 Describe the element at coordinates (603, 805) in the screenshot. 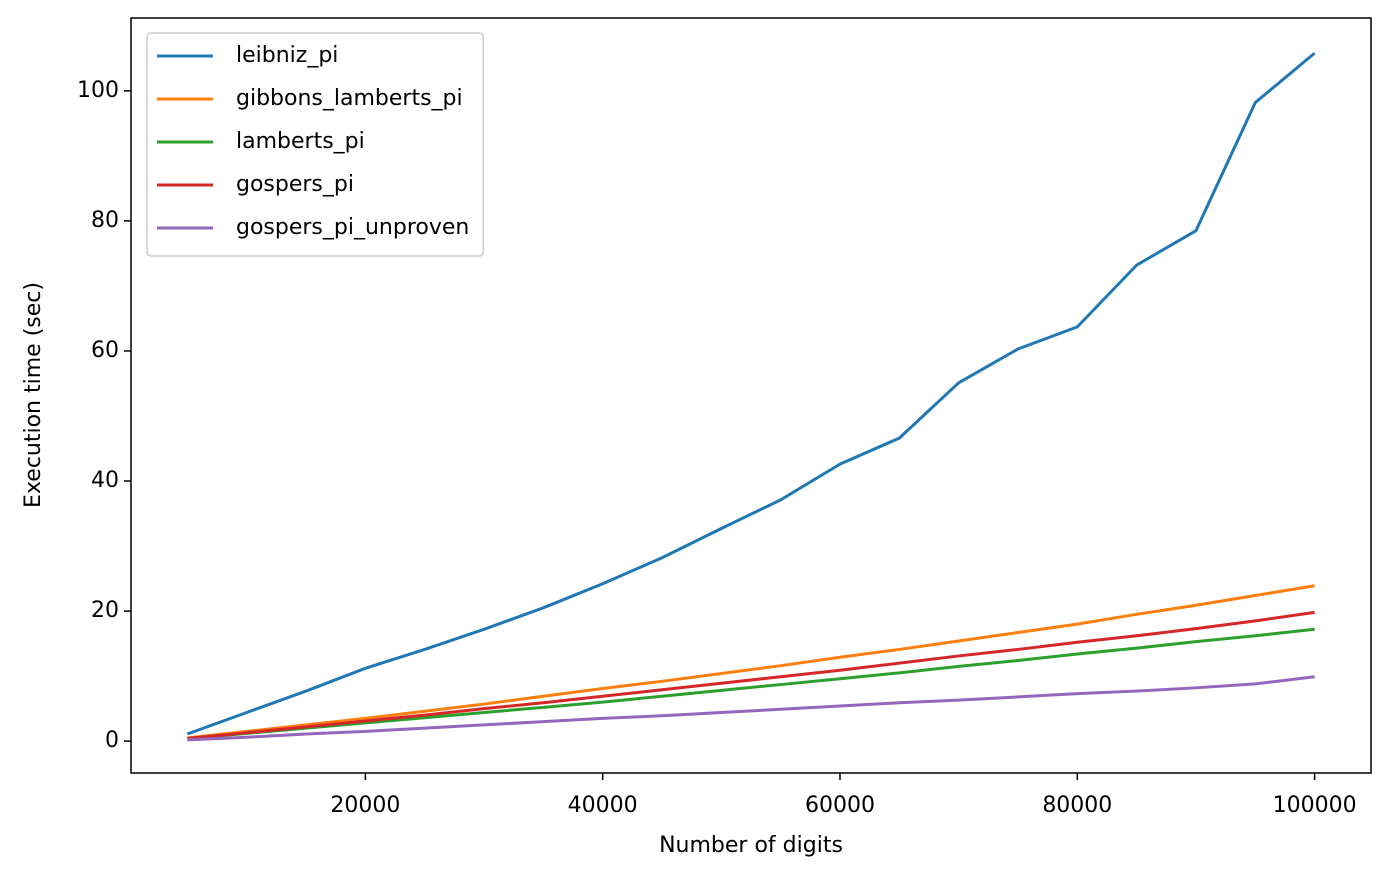

I see `x-tick-label: 40000` at that location.